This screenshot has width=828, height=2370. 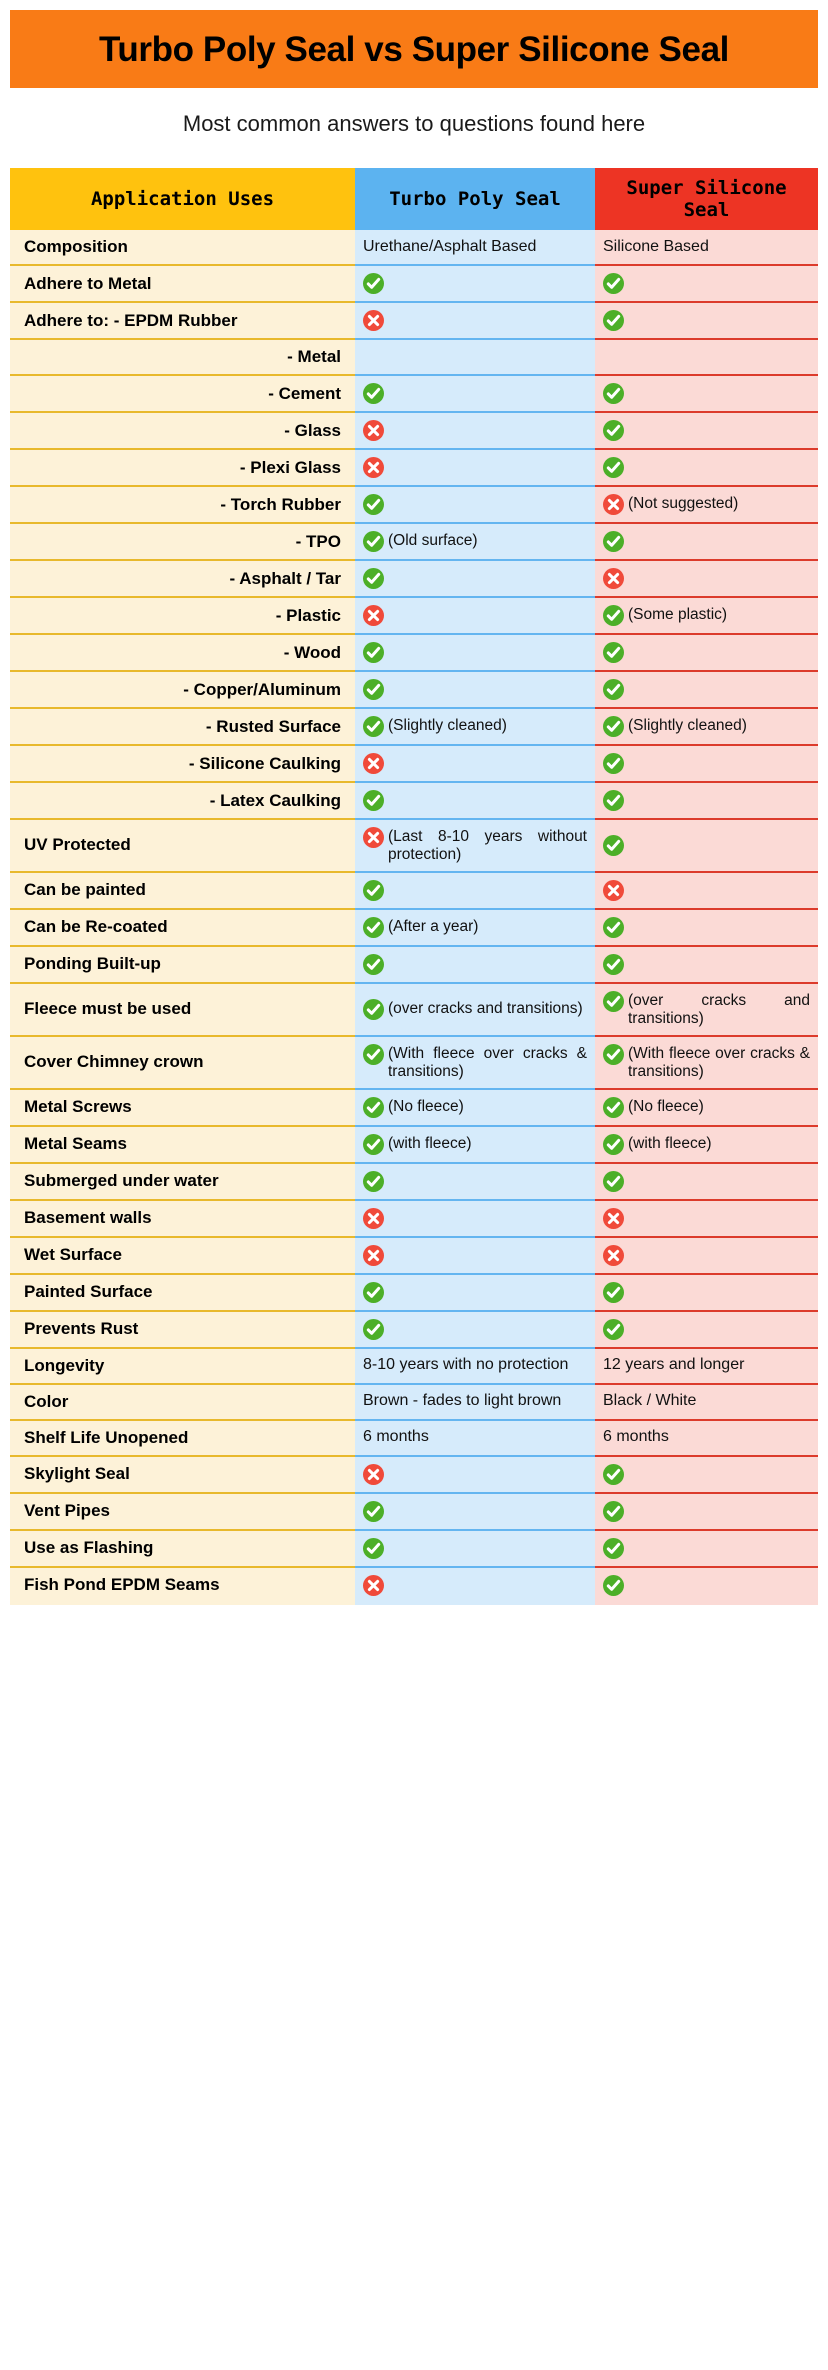 I want to click on row-label: Fish Pond EPDM Seams, so click(x=182, y=1586).